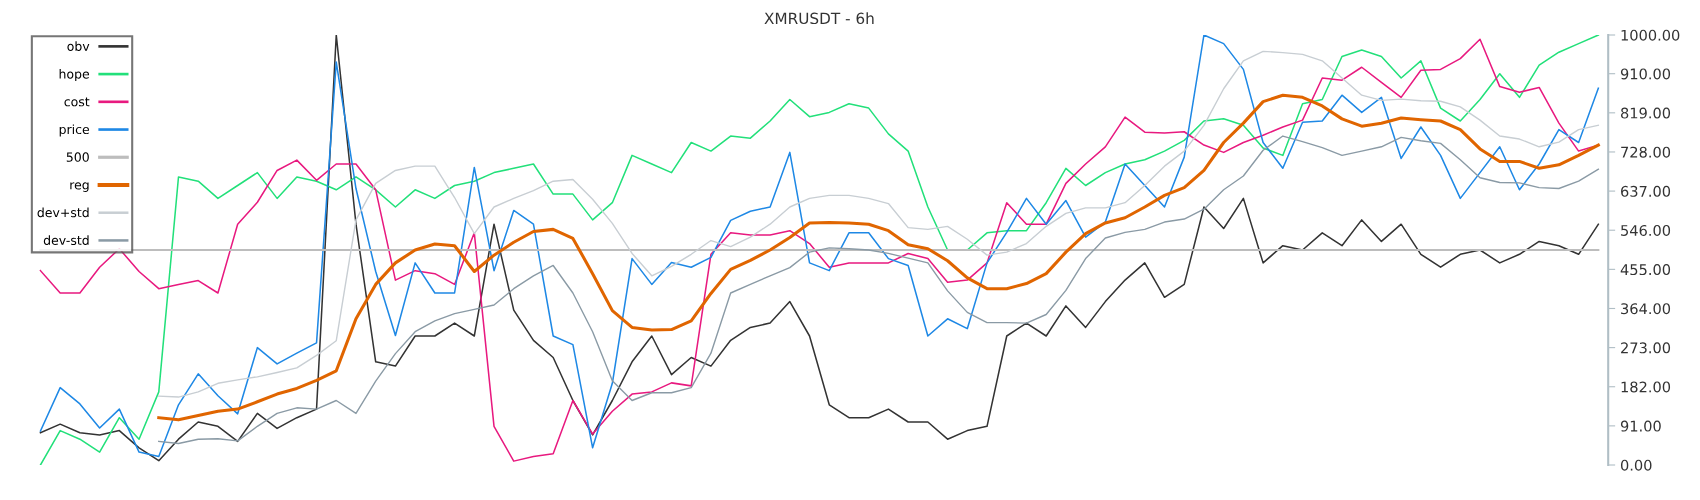 The image size is (1700, 500). What do you see at coordinates (1645, 270) in the screenshot?
I see `y-tick-label: 455.00` at bounding box center [1645, 270].